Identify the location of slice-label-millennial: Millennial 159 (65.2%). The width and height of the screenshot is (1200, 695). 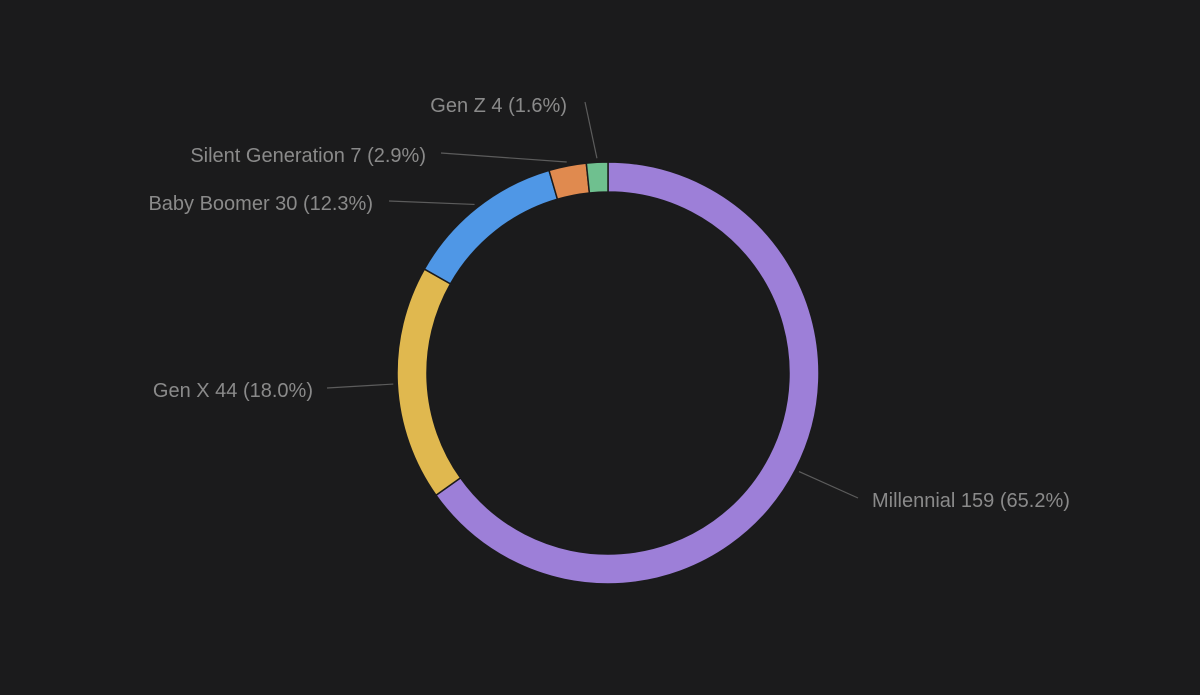
(971, 501).